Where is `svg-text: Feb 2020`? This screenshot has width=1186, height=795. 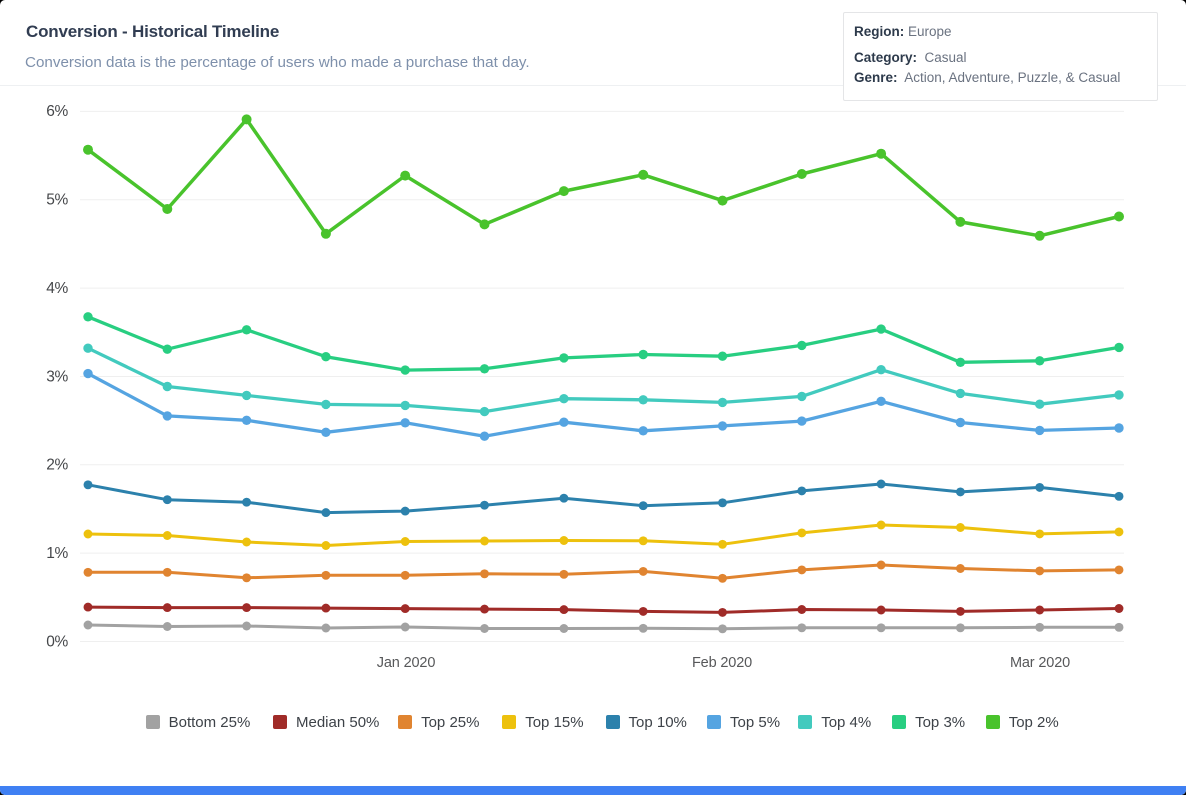
svg-text: Feb 2020 is located at coordinates (722, 663).